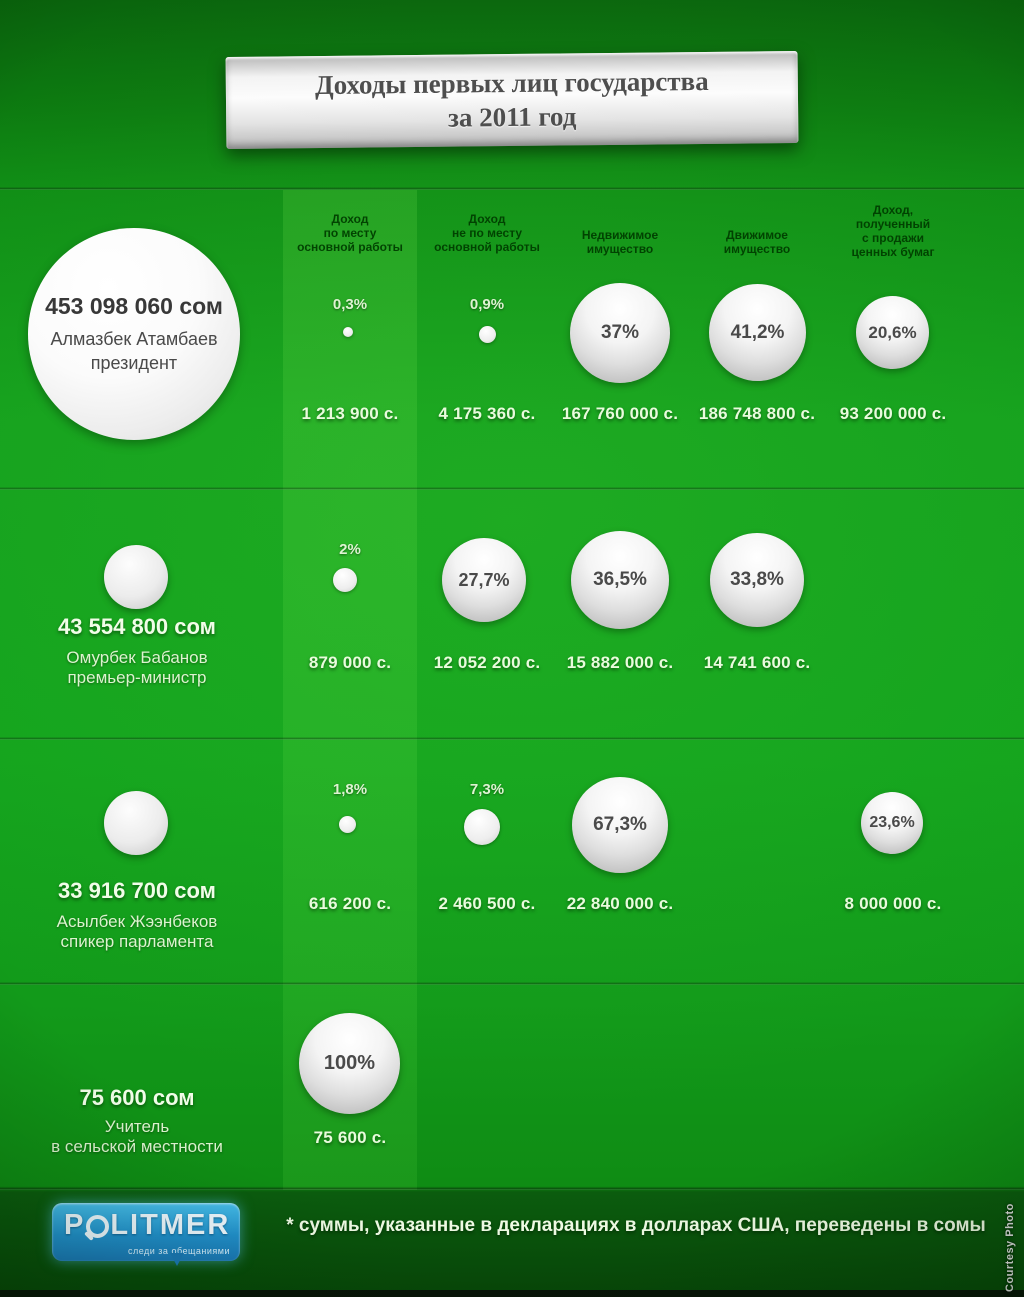  Describe the element at coordinates (75, 1225) in the screenshot. I see `logo-text-part1: P` at that location.